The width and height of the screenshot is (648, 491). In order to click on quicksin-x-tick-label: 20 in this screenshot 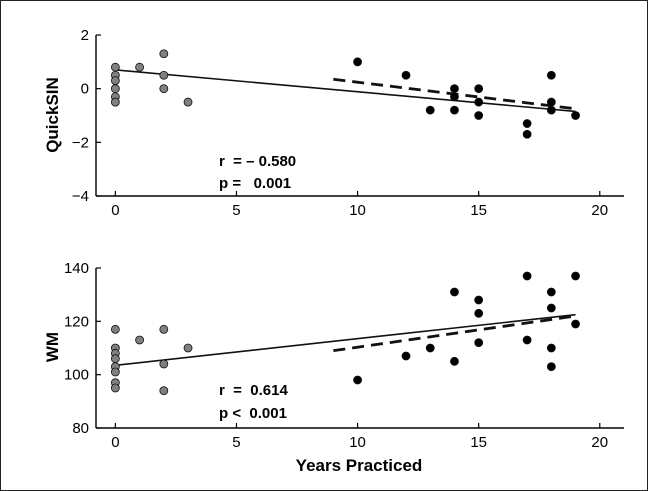, I will do `click(599, 210)`.